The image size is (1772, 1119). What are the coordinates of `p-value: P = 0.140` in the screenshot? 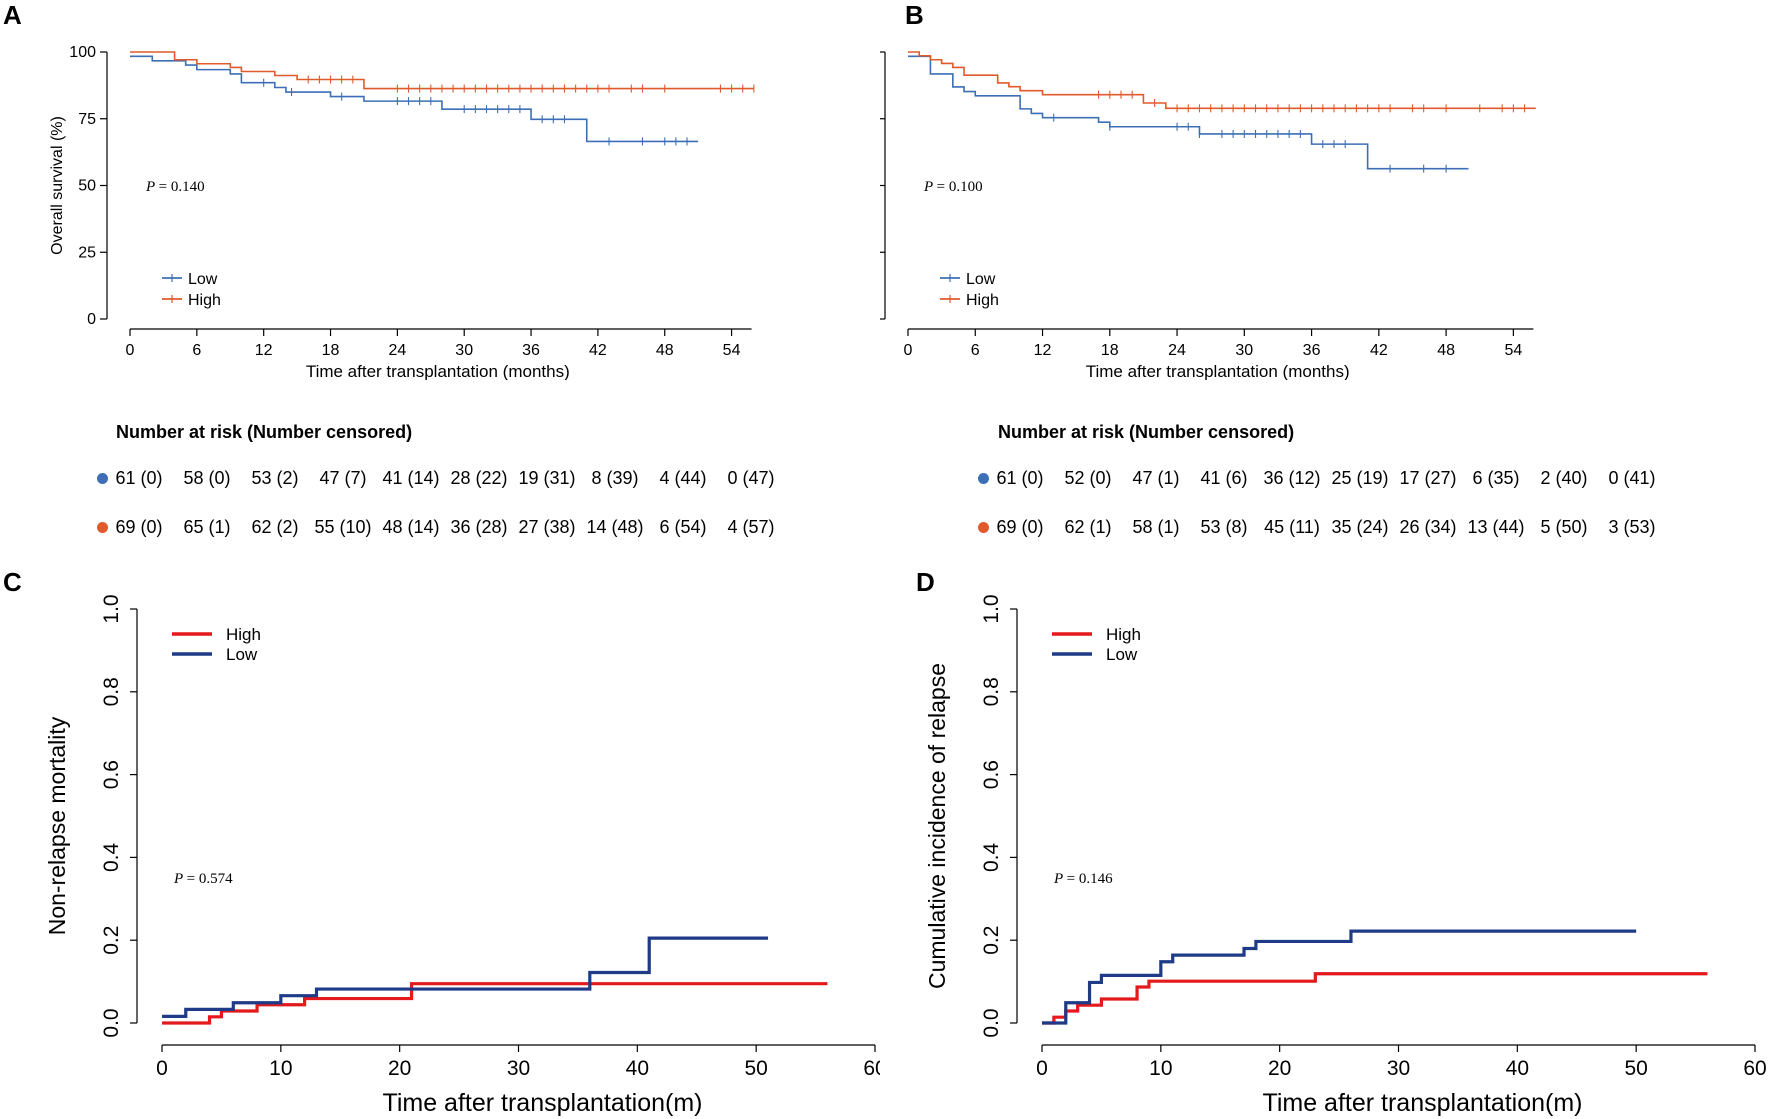 It's located at (175, 187).